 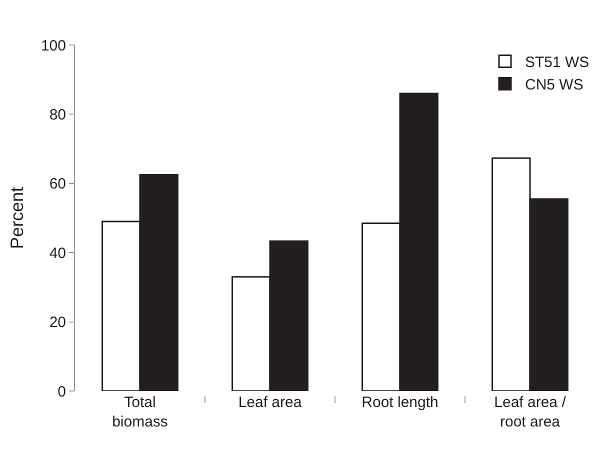 What do you see at coordinates (140, 412) in the screenshot?
I see `x-tick-label: Total biomass` at bounding box center [140, 412].